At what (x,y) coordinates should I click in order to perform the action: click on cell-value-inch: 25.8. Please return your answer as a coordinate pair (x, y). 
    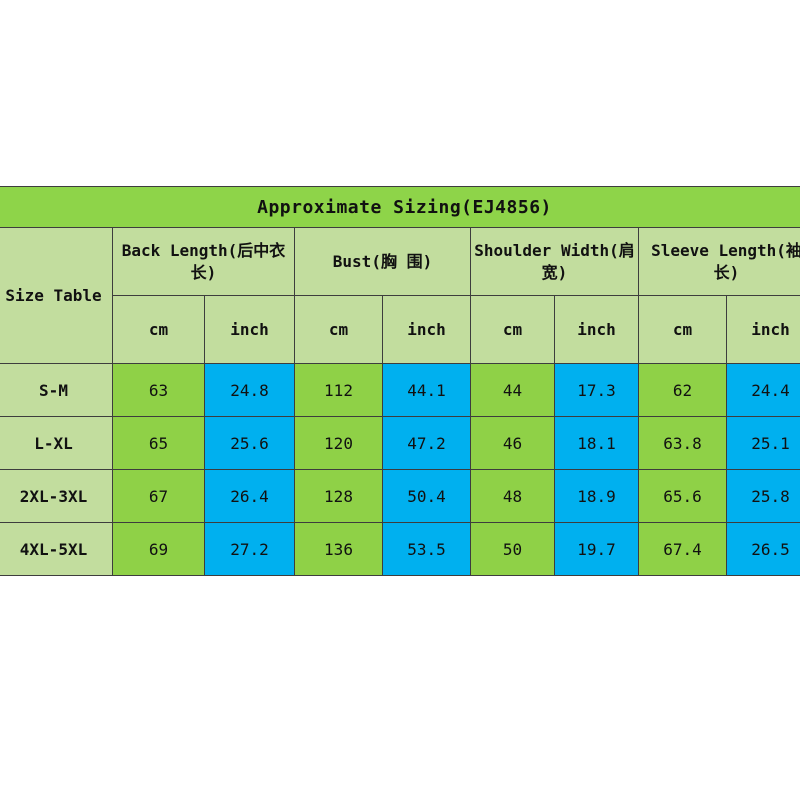
    Looking at the image, I should click on (763, 496).